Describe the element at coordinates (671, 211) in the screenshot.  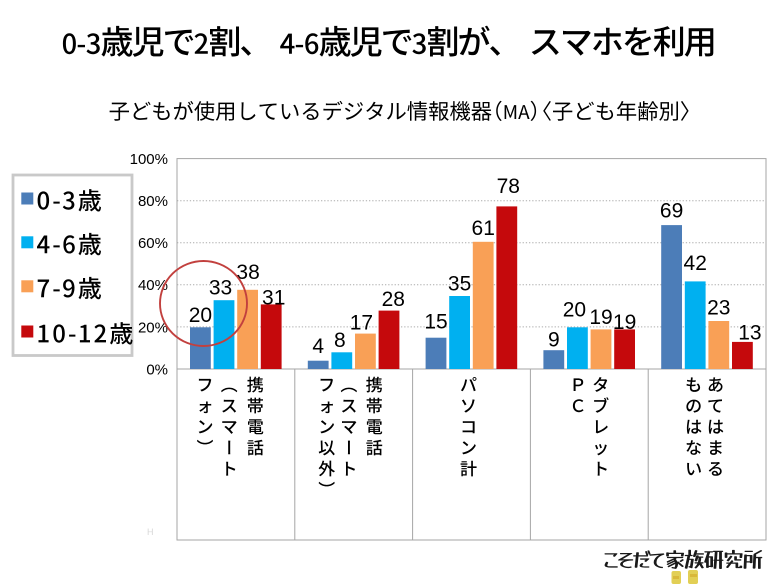
I see `svg-text: 69` at that location.